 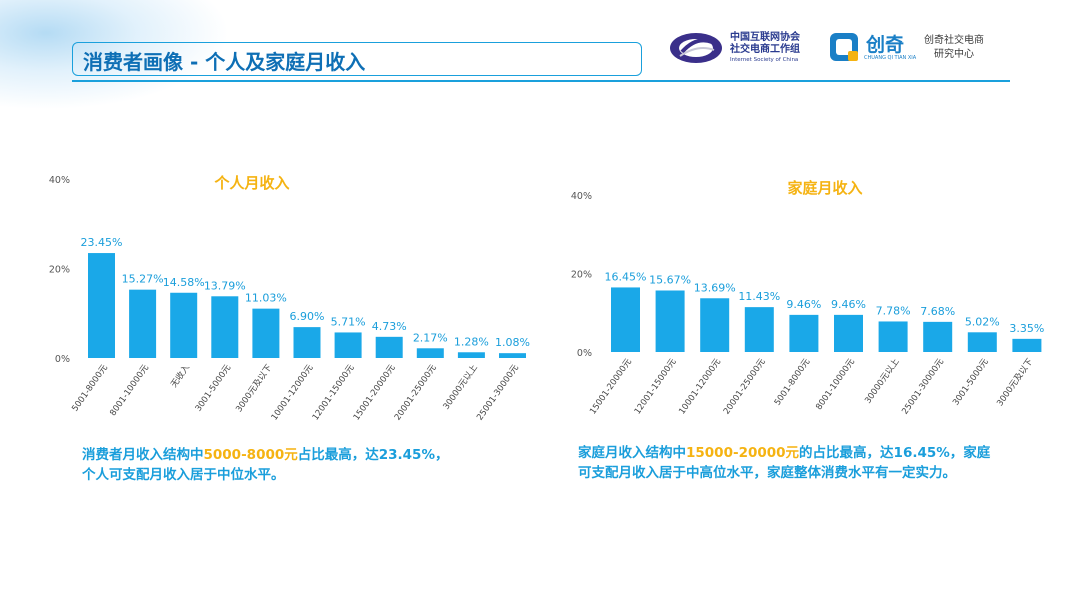 What do you see at coordinates (715, 287) in the screenshot?
I see `family-data-label: 13.69%` at bounding box center [715, 287].